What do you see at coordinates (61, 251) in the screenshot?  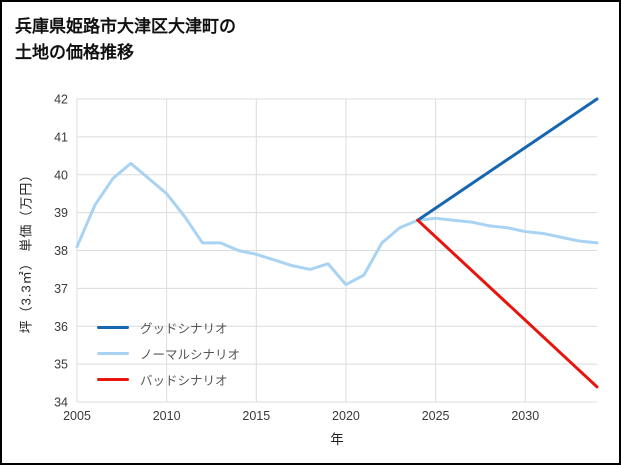 I see `svg-text: 38` at bounding box center [61, 251].